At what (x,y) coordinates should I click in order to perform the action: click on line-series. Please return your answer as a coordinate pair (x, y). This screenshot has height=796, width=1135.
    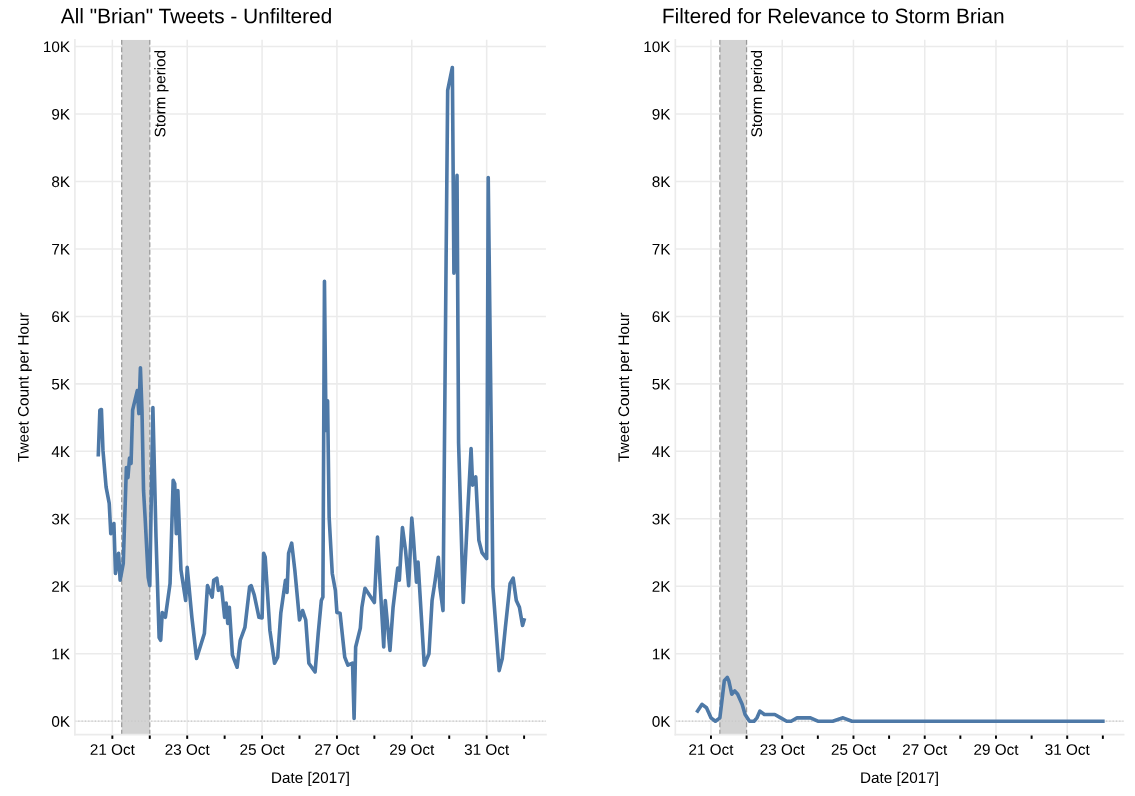
    Looking at the image, I should click on (900, 699).